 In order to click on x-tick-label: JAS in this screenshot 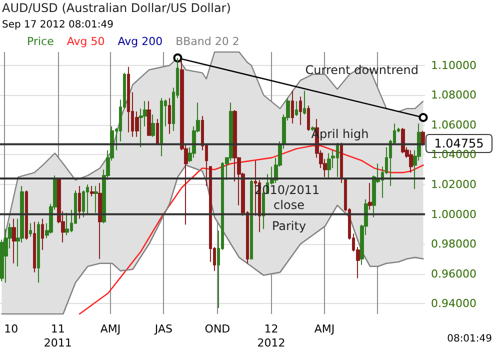, I will do `click(163, 329)`.